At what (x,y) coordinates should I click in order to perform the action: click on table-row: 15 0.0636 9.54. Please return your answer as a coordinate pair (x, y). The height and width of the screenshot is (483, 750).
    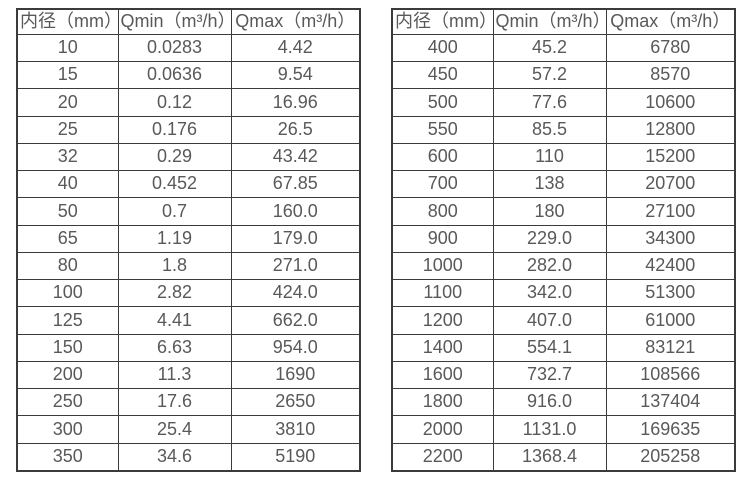
    Looking at the image, I should click on (188, 75).